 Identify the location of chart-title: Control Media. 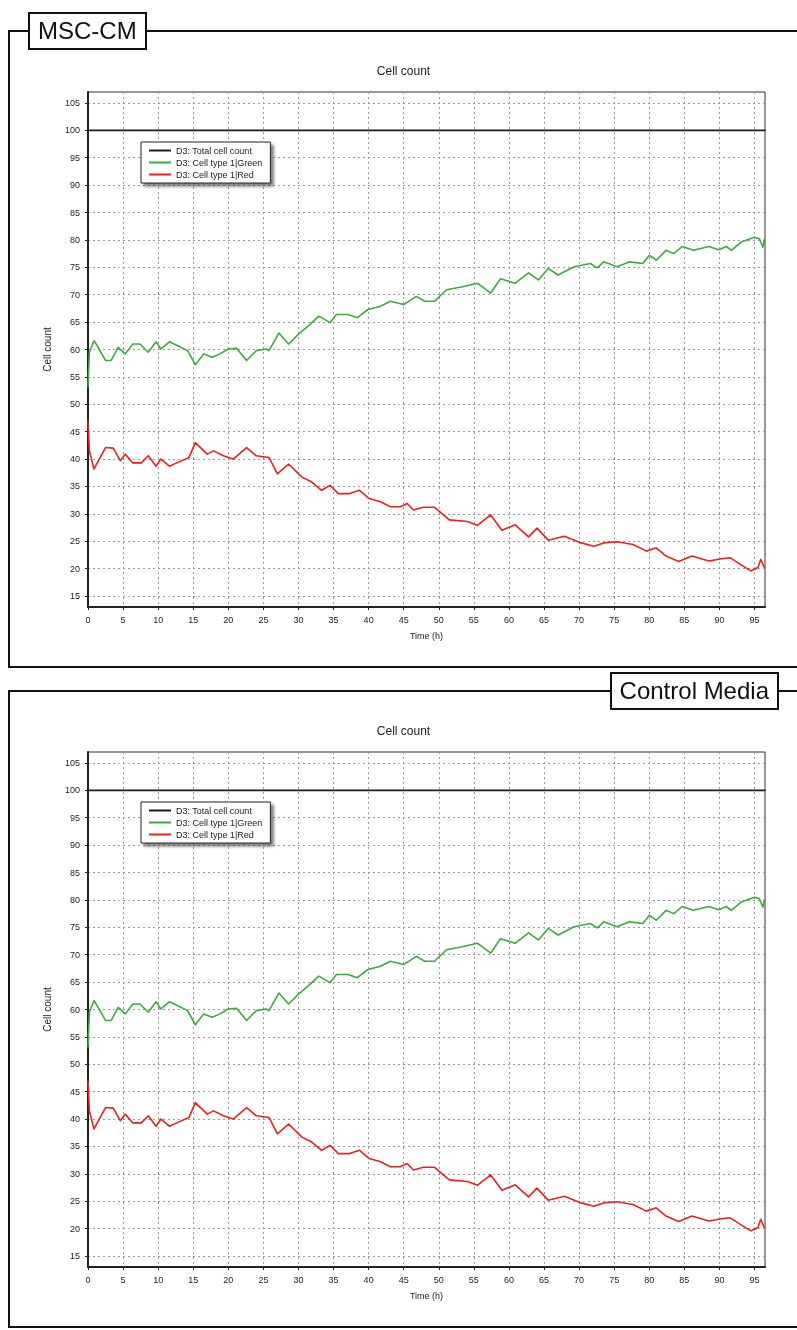
(694, 691).